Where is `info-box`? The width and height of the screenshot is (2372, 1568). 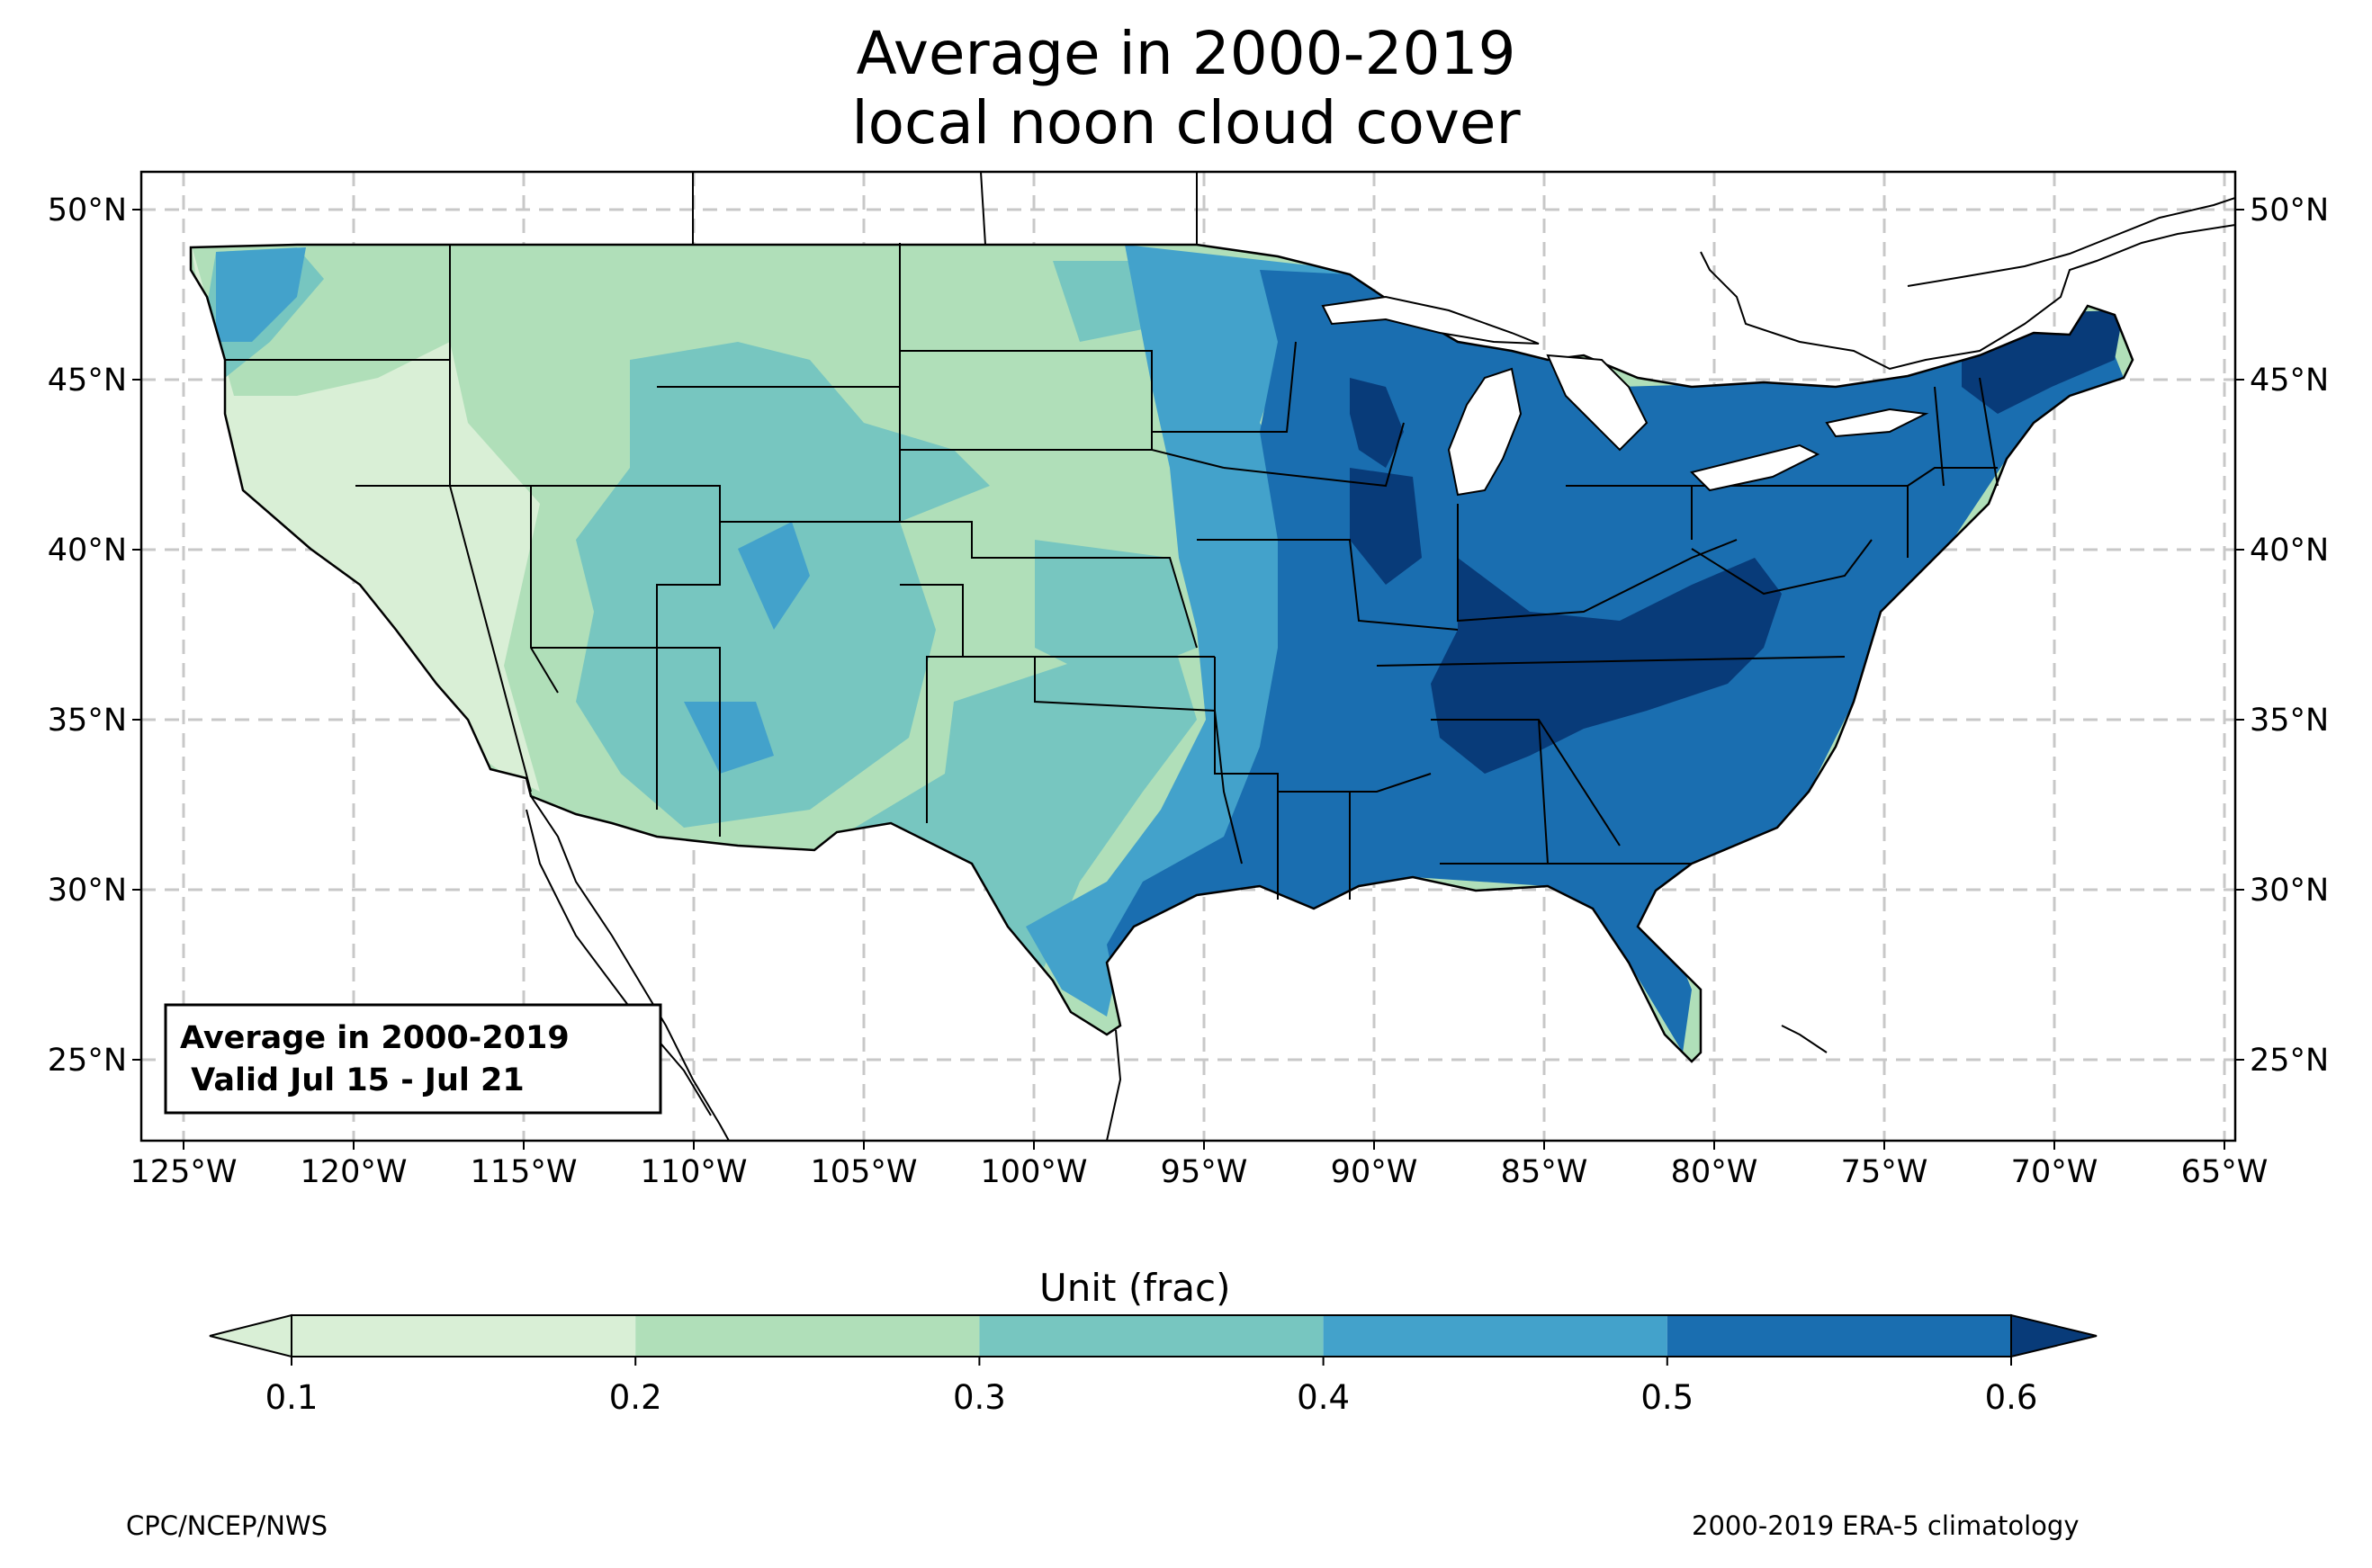 info-box is located at coordinates (413, 1059).